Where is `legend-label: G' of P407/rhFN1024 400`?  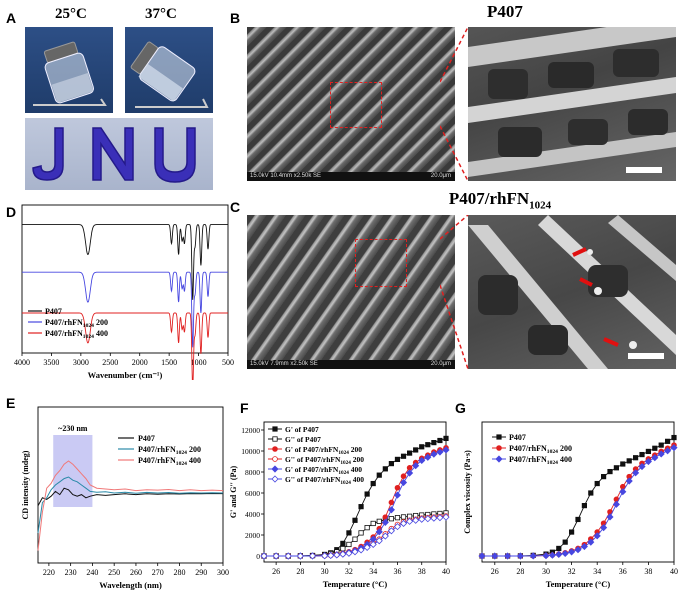
legend-label: G' of P407/rhFN1024 400 is located at coordinates (323, 470).